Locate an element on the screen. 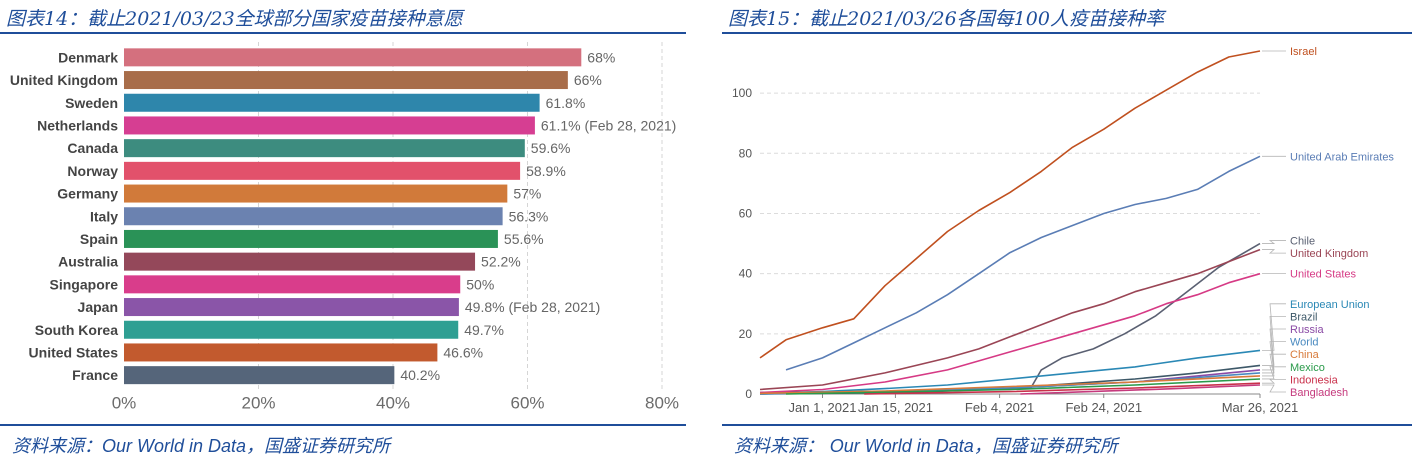  line-y-tick-label: 60 is located at coordinates (746, 213).